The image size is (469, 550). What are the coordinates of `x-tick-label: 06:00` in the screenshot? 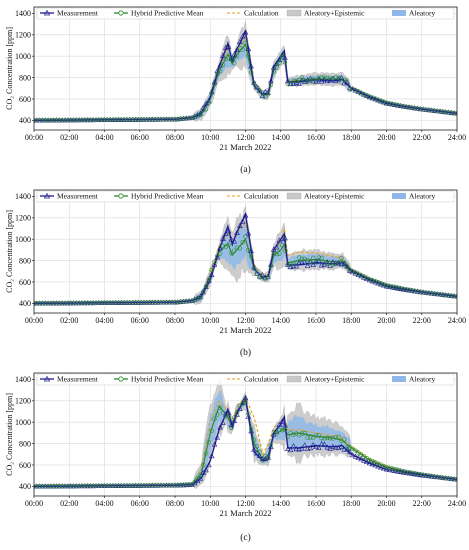 It's located at (140, 137).